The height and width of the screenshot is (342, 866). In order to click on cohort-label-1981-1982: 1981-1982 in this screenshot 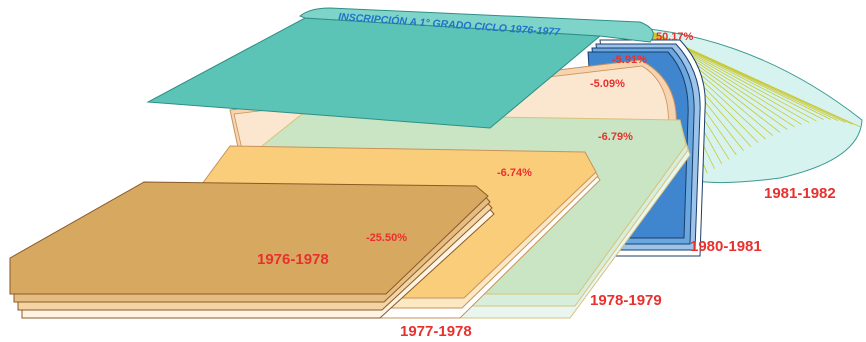, I will do `click(800, 193)`.